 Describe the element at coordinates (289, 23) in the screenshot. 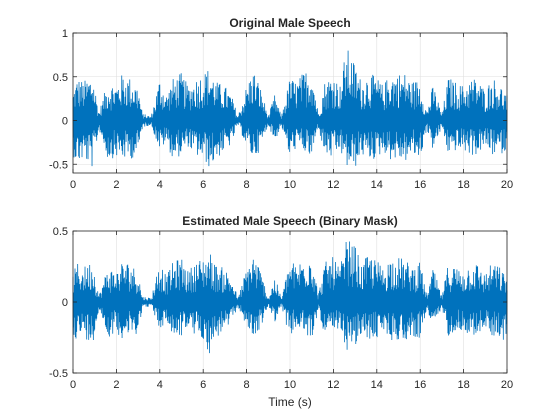

I see `chart-title: Original Male Speech` at that location.